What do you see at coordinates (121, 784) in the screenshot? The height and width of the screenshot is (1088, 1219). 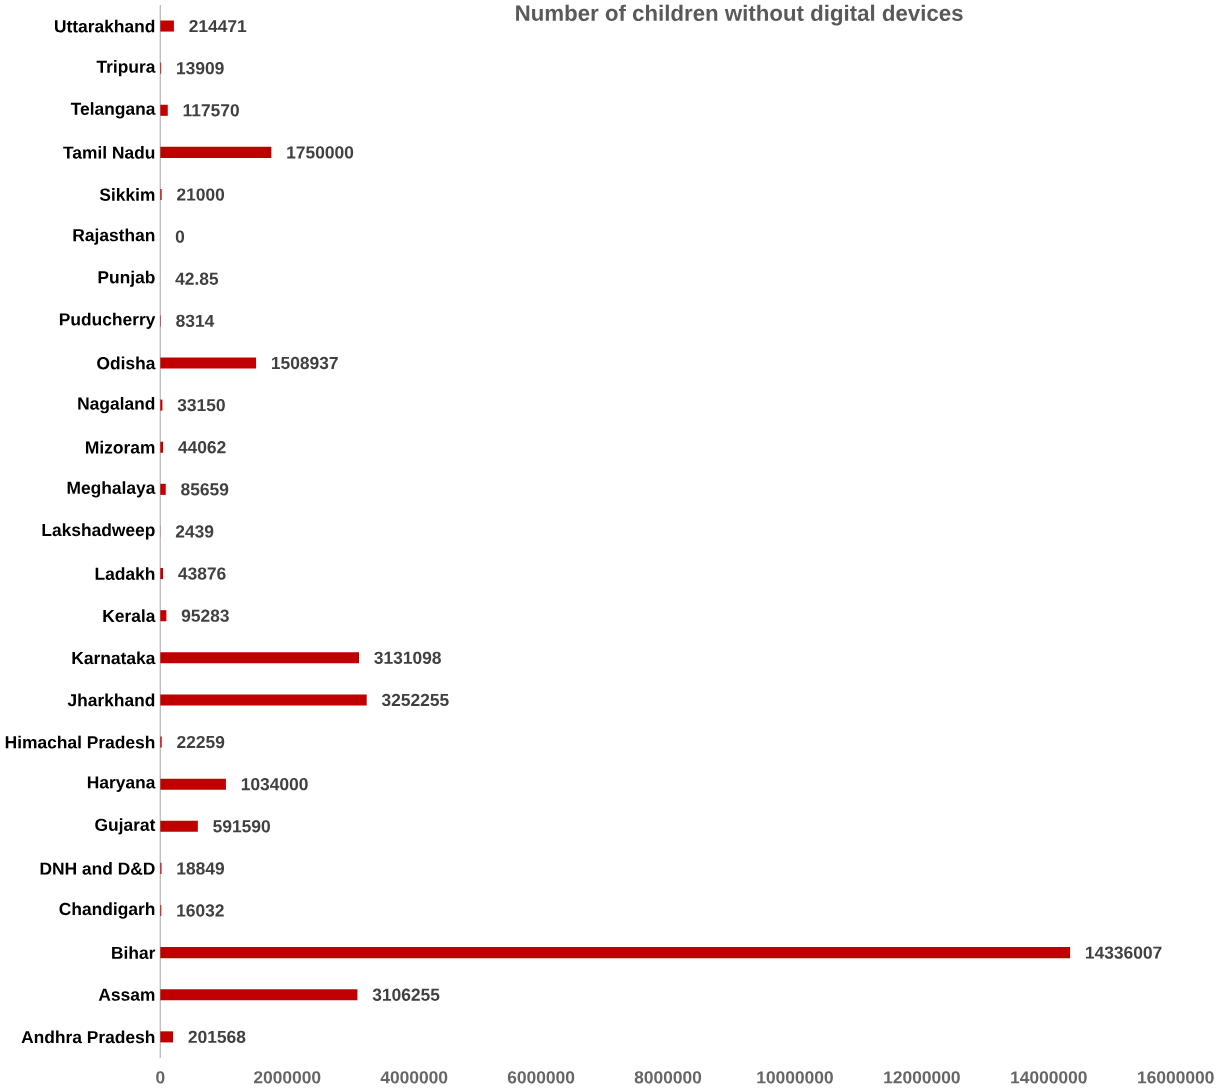 I see `y-tick-label: Haryana` at bounding box center [121, 784].